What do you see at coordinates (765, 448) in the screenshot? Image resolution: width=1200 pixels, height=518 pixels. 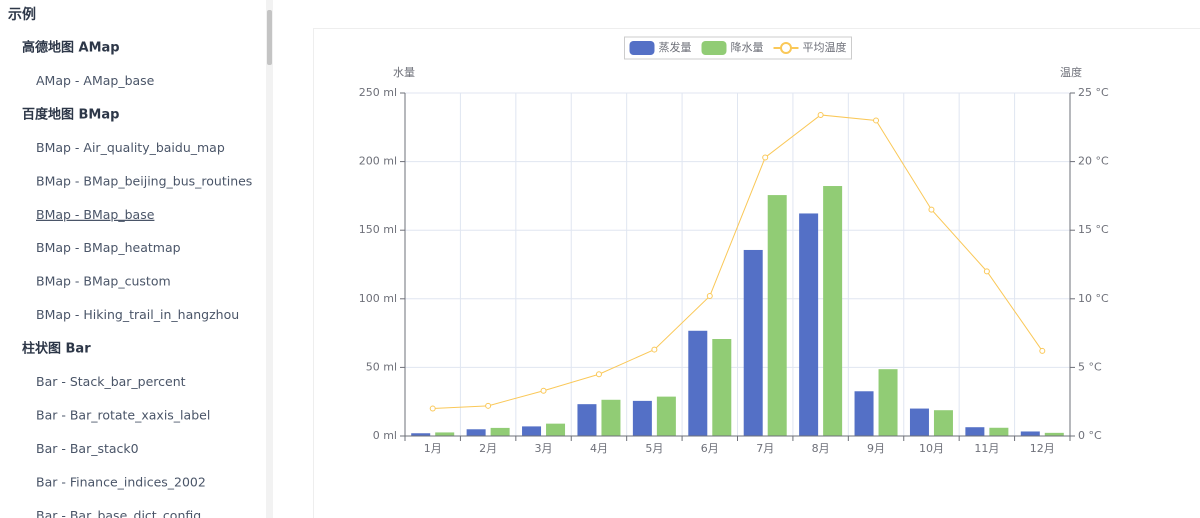 I see `x-tick-label: 7月` at bounding box center [765, 448].